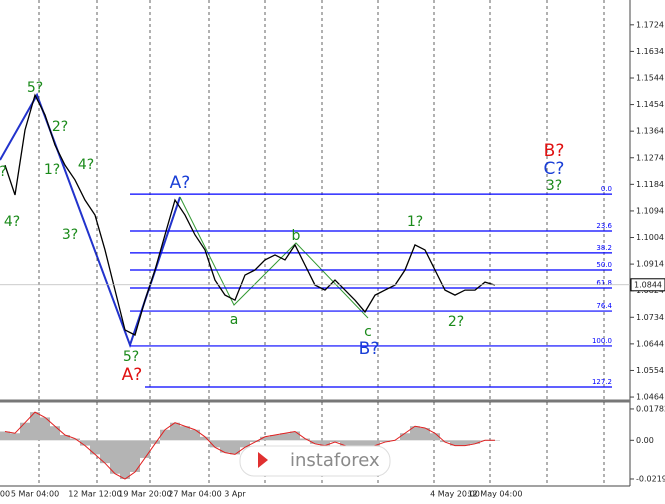 The height and width of the screenshot is (504, 665). What do you see at coordinates (650, 157) in the screenshot?
I see `y-tick-label: 1.1274` at bounding box center [650, 157].